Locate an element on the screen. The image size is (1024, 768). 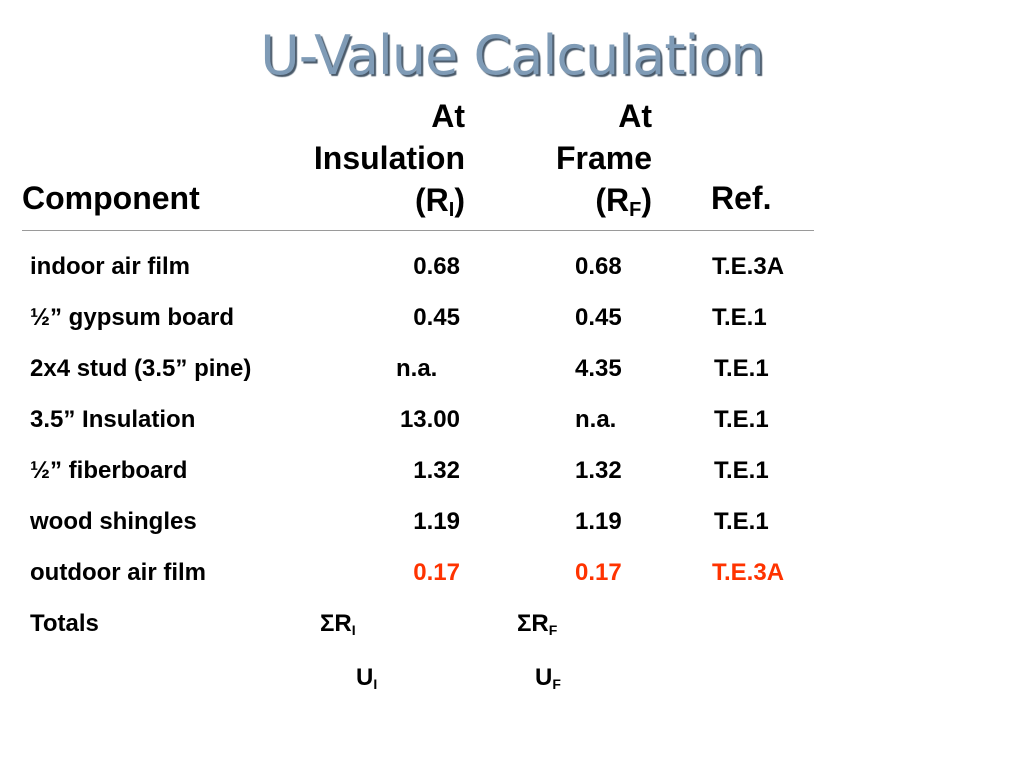
row-5-frame: 1.32 is located at coordinates (598, 470).